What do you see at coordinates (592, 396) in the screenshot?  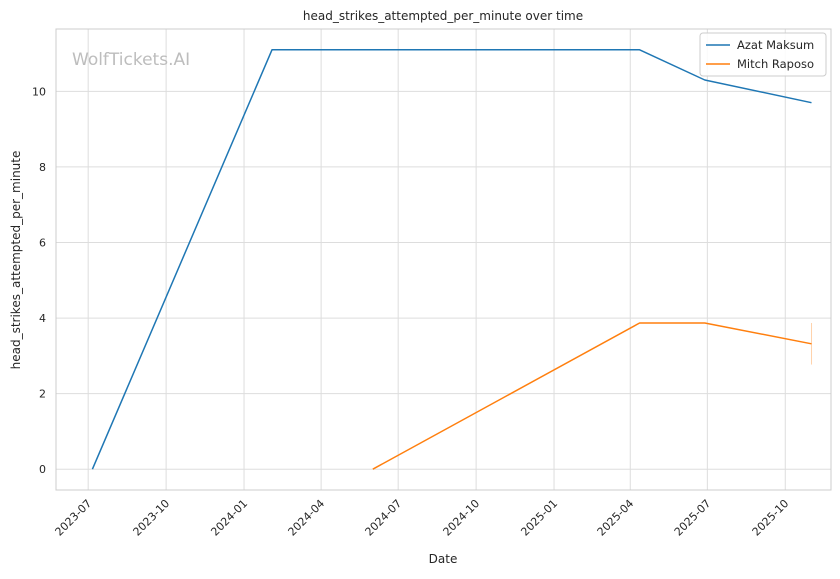 I see `series-line-mitch-raposo` at bounding box center [592, 396].